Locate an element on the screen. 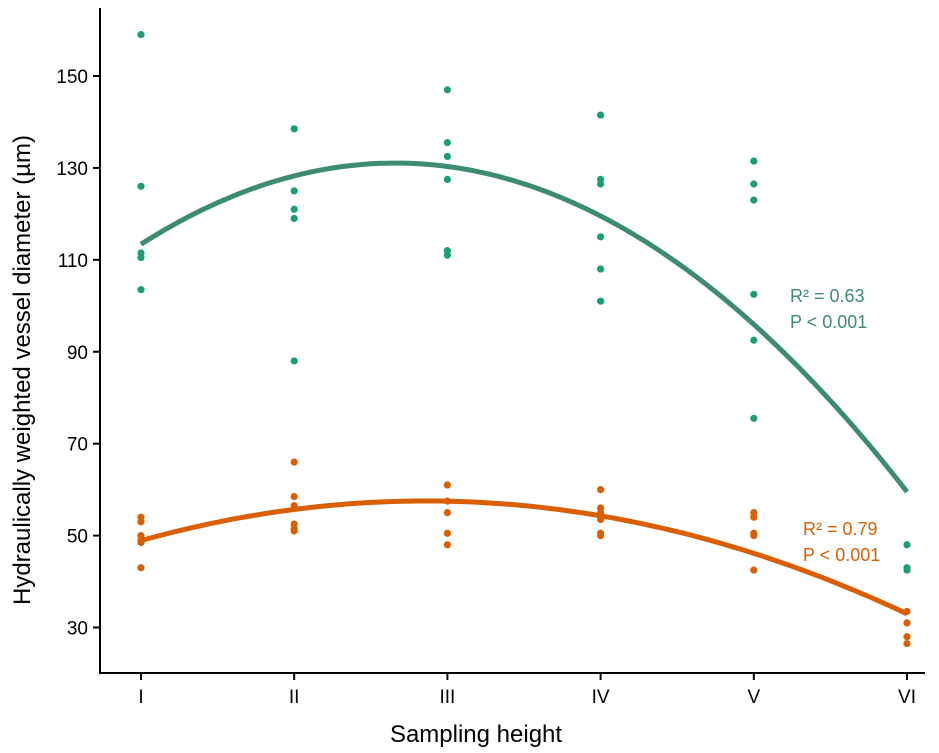 This screenshot has height=753, width=939. y-tick-label: 90 is located at coordinates (77, 353).